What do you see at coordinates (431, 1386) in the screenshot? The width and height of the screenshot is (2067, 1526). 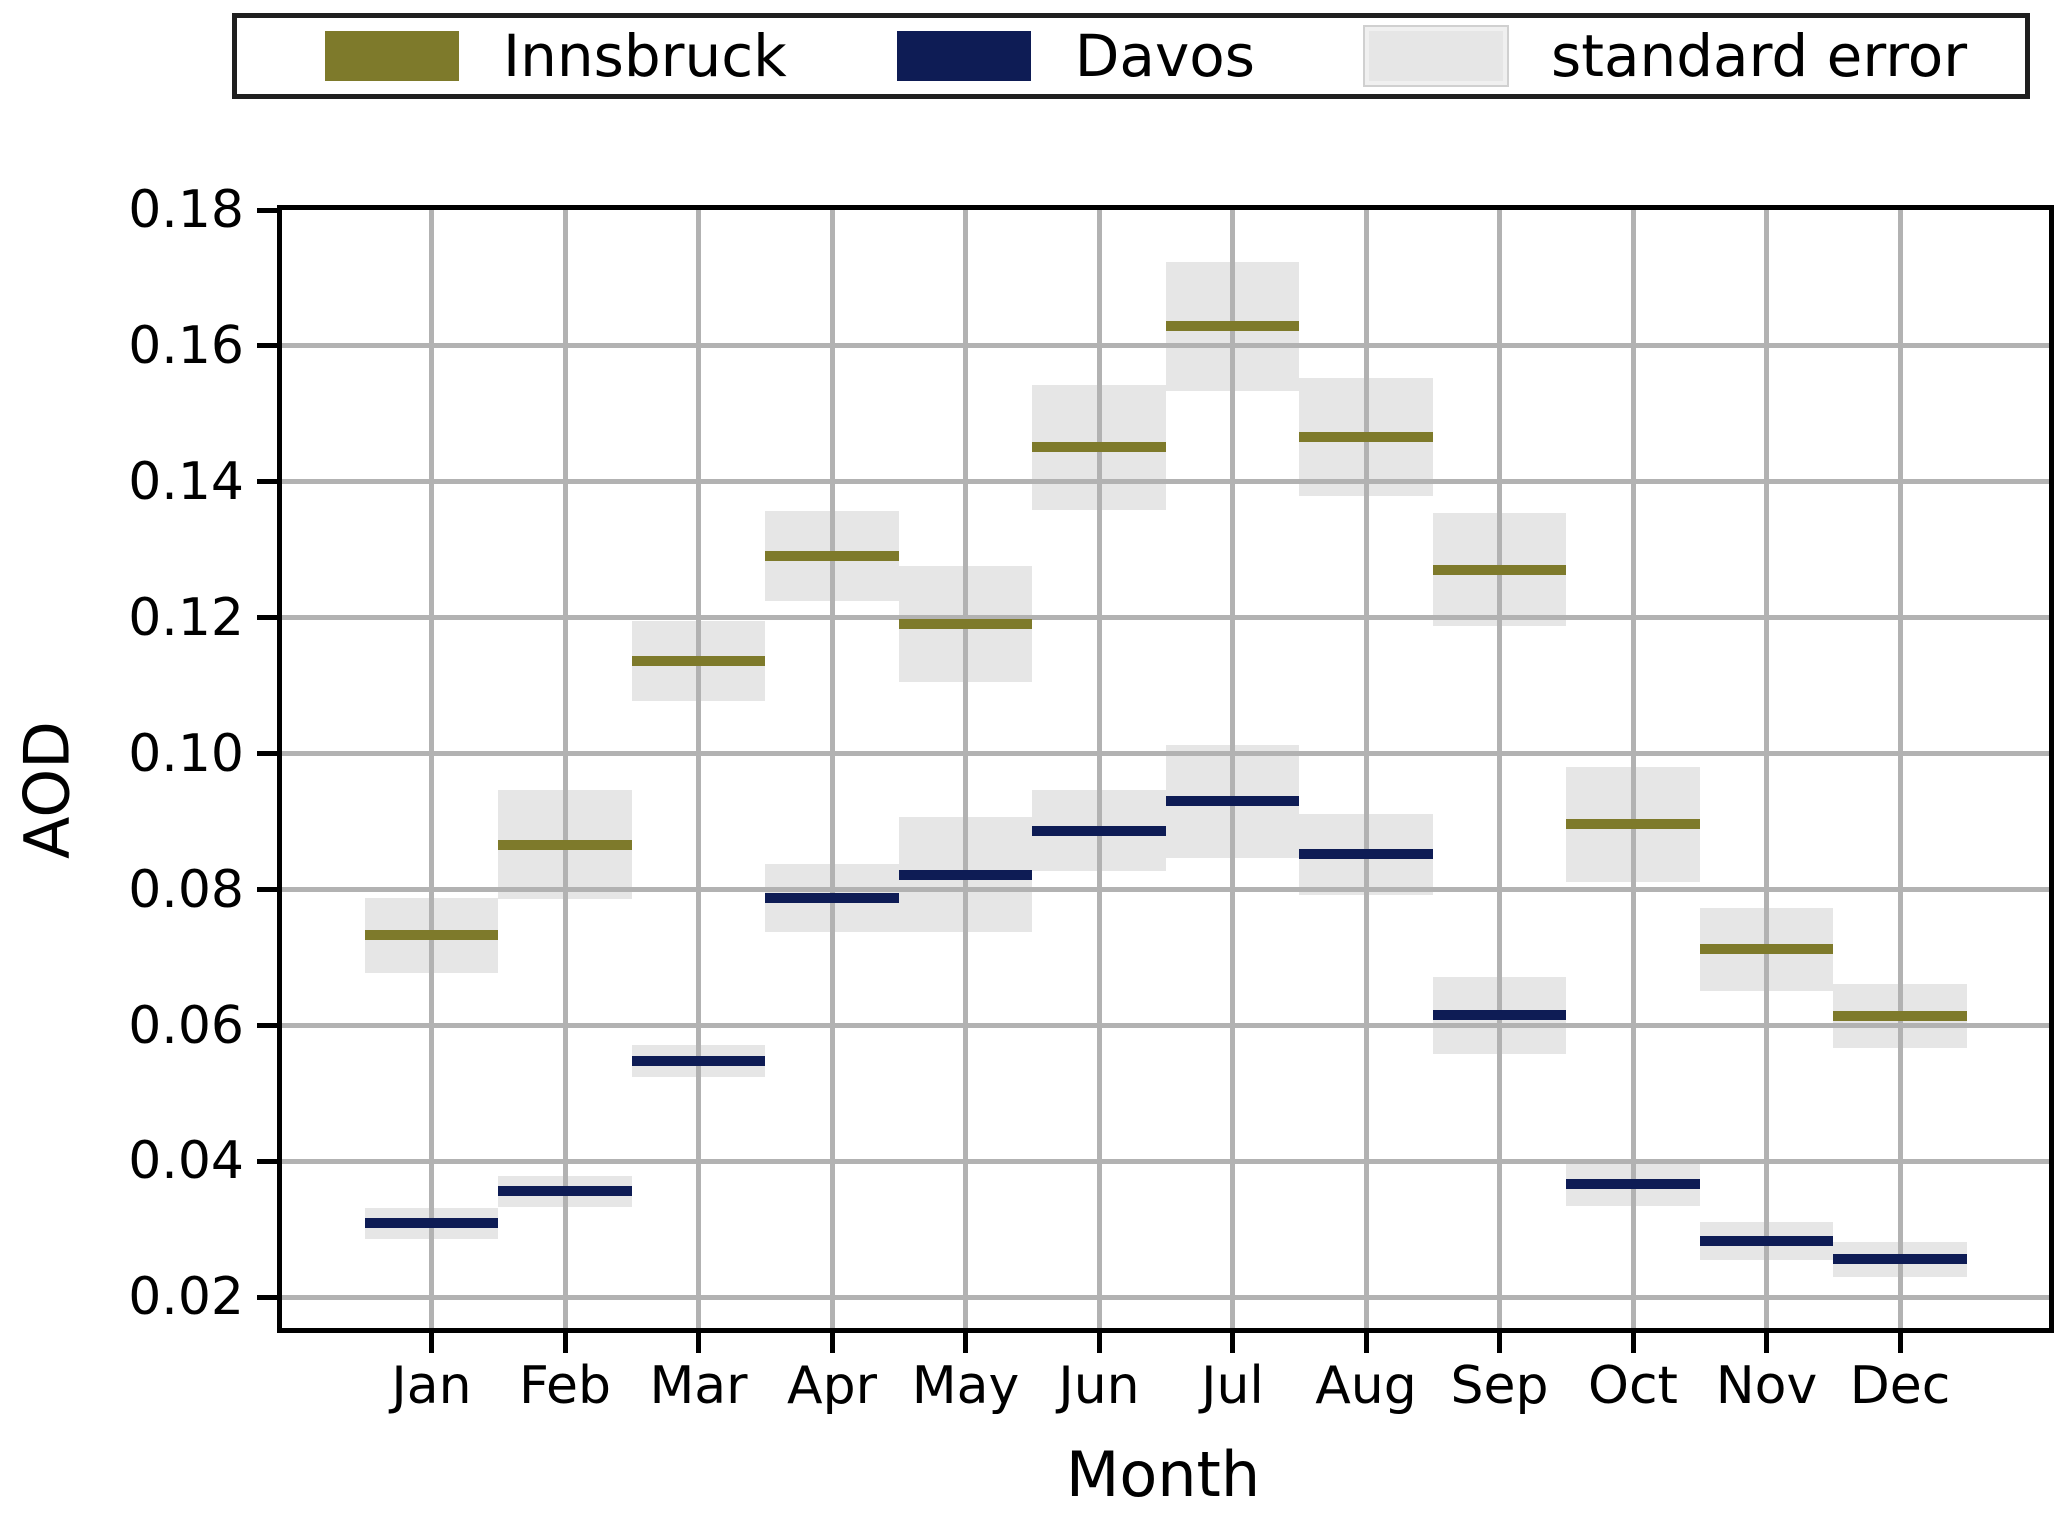 I see `x-tick-label: Jan` at bounding box center [431, 1386].